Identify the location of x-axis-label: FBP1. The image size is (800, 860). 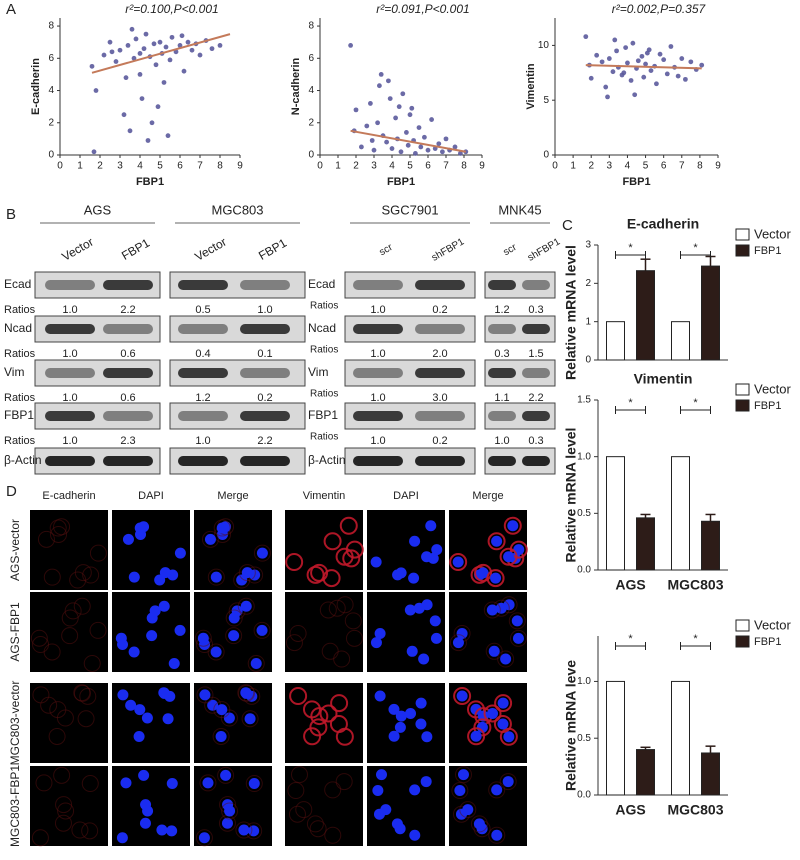
(150, 182).